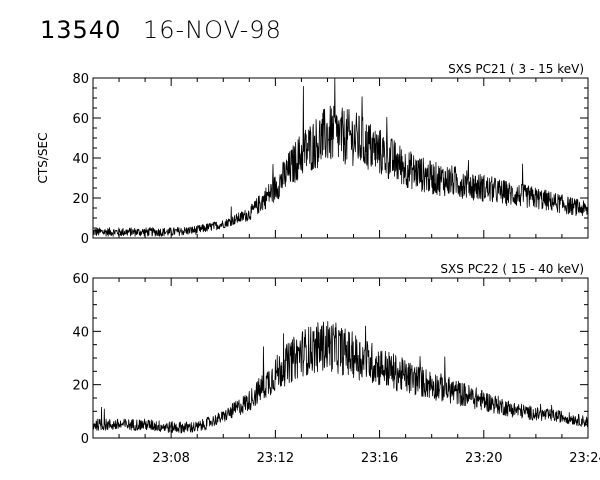  I want to click on x-tick-label: 23:08, so click(170, 458).